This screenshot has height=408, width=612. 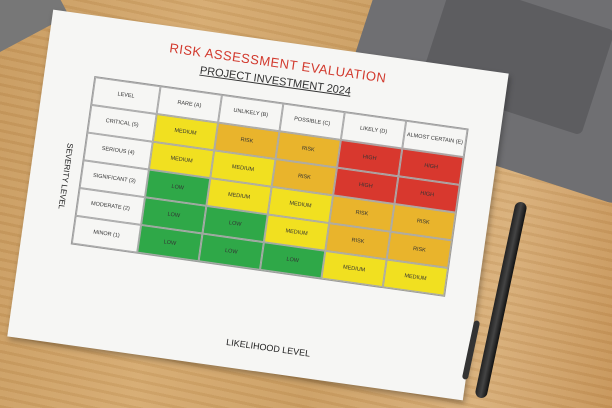 What do you see at coordinates (65, 176) in the screenshot?
I see `y-axis-label: SEVERITY LEVEL` at bounding box center [65, 176].